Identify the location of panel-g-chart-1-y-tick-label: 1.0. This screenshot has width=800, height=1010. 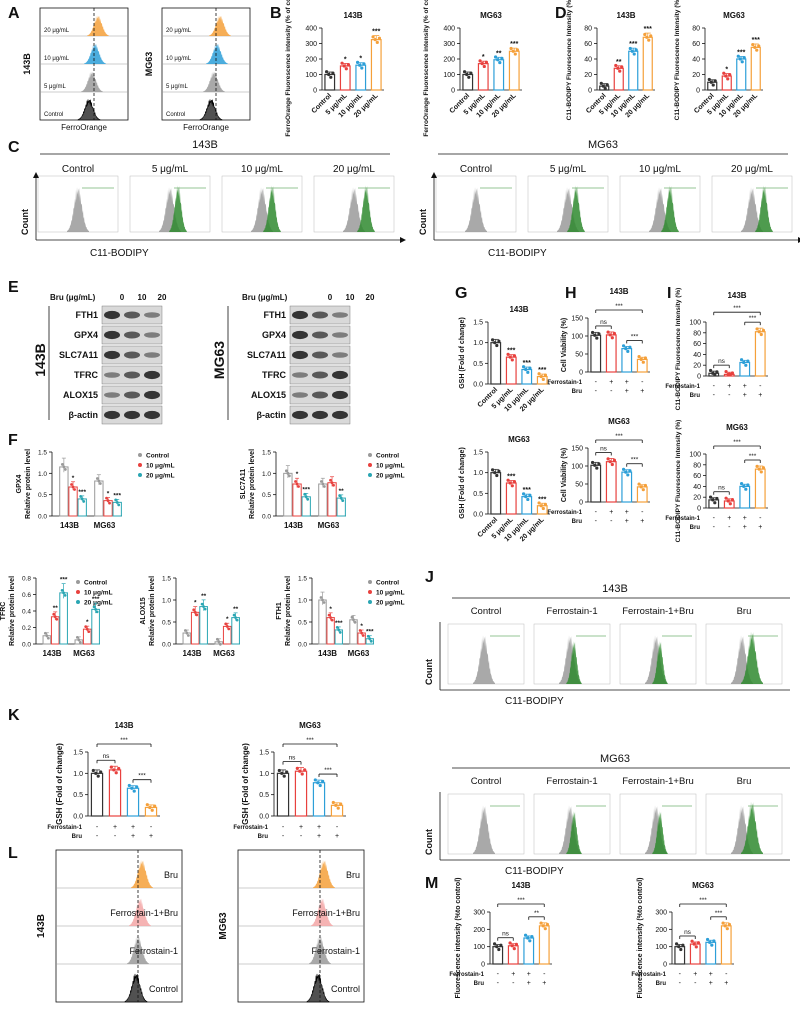
(478, 473).